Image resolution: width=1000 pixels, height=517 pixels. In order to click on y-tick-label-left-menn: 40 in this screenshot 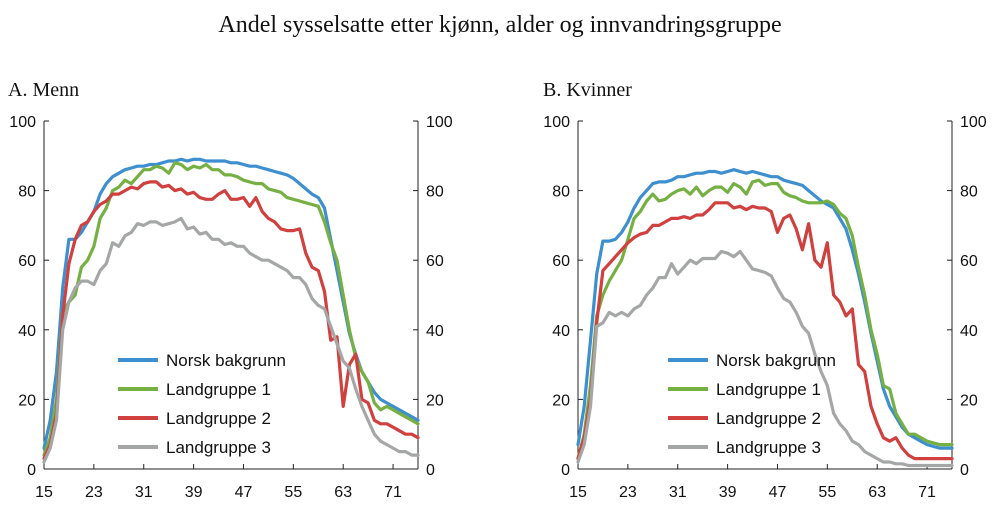, I will do `click(27, 331)`.